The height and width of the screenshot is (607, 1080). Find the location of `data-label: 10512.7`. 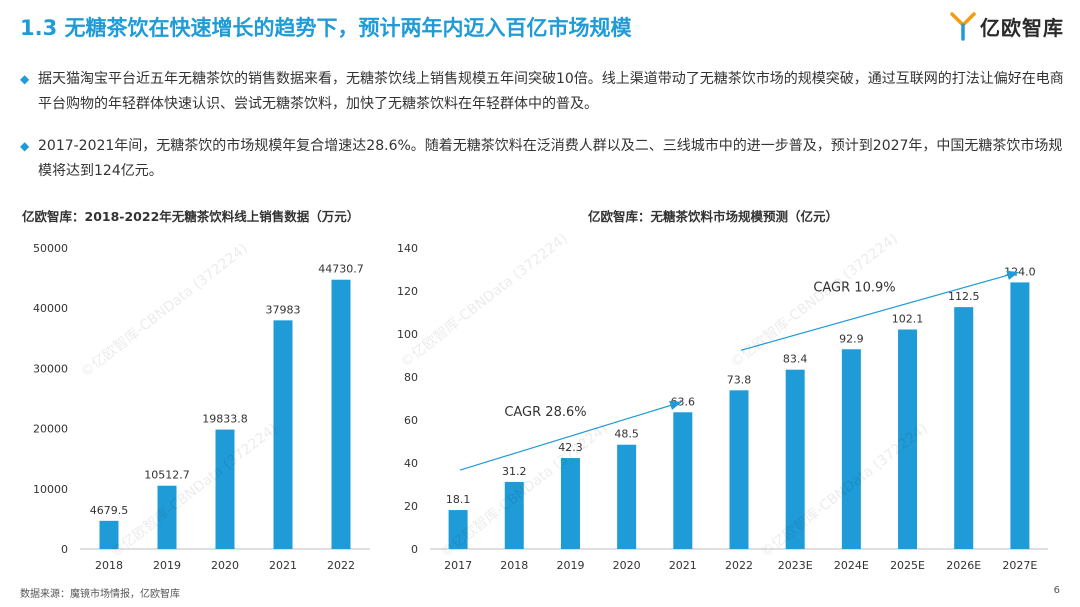

data-label: 10512.7 is located at coordinates (167, 475).